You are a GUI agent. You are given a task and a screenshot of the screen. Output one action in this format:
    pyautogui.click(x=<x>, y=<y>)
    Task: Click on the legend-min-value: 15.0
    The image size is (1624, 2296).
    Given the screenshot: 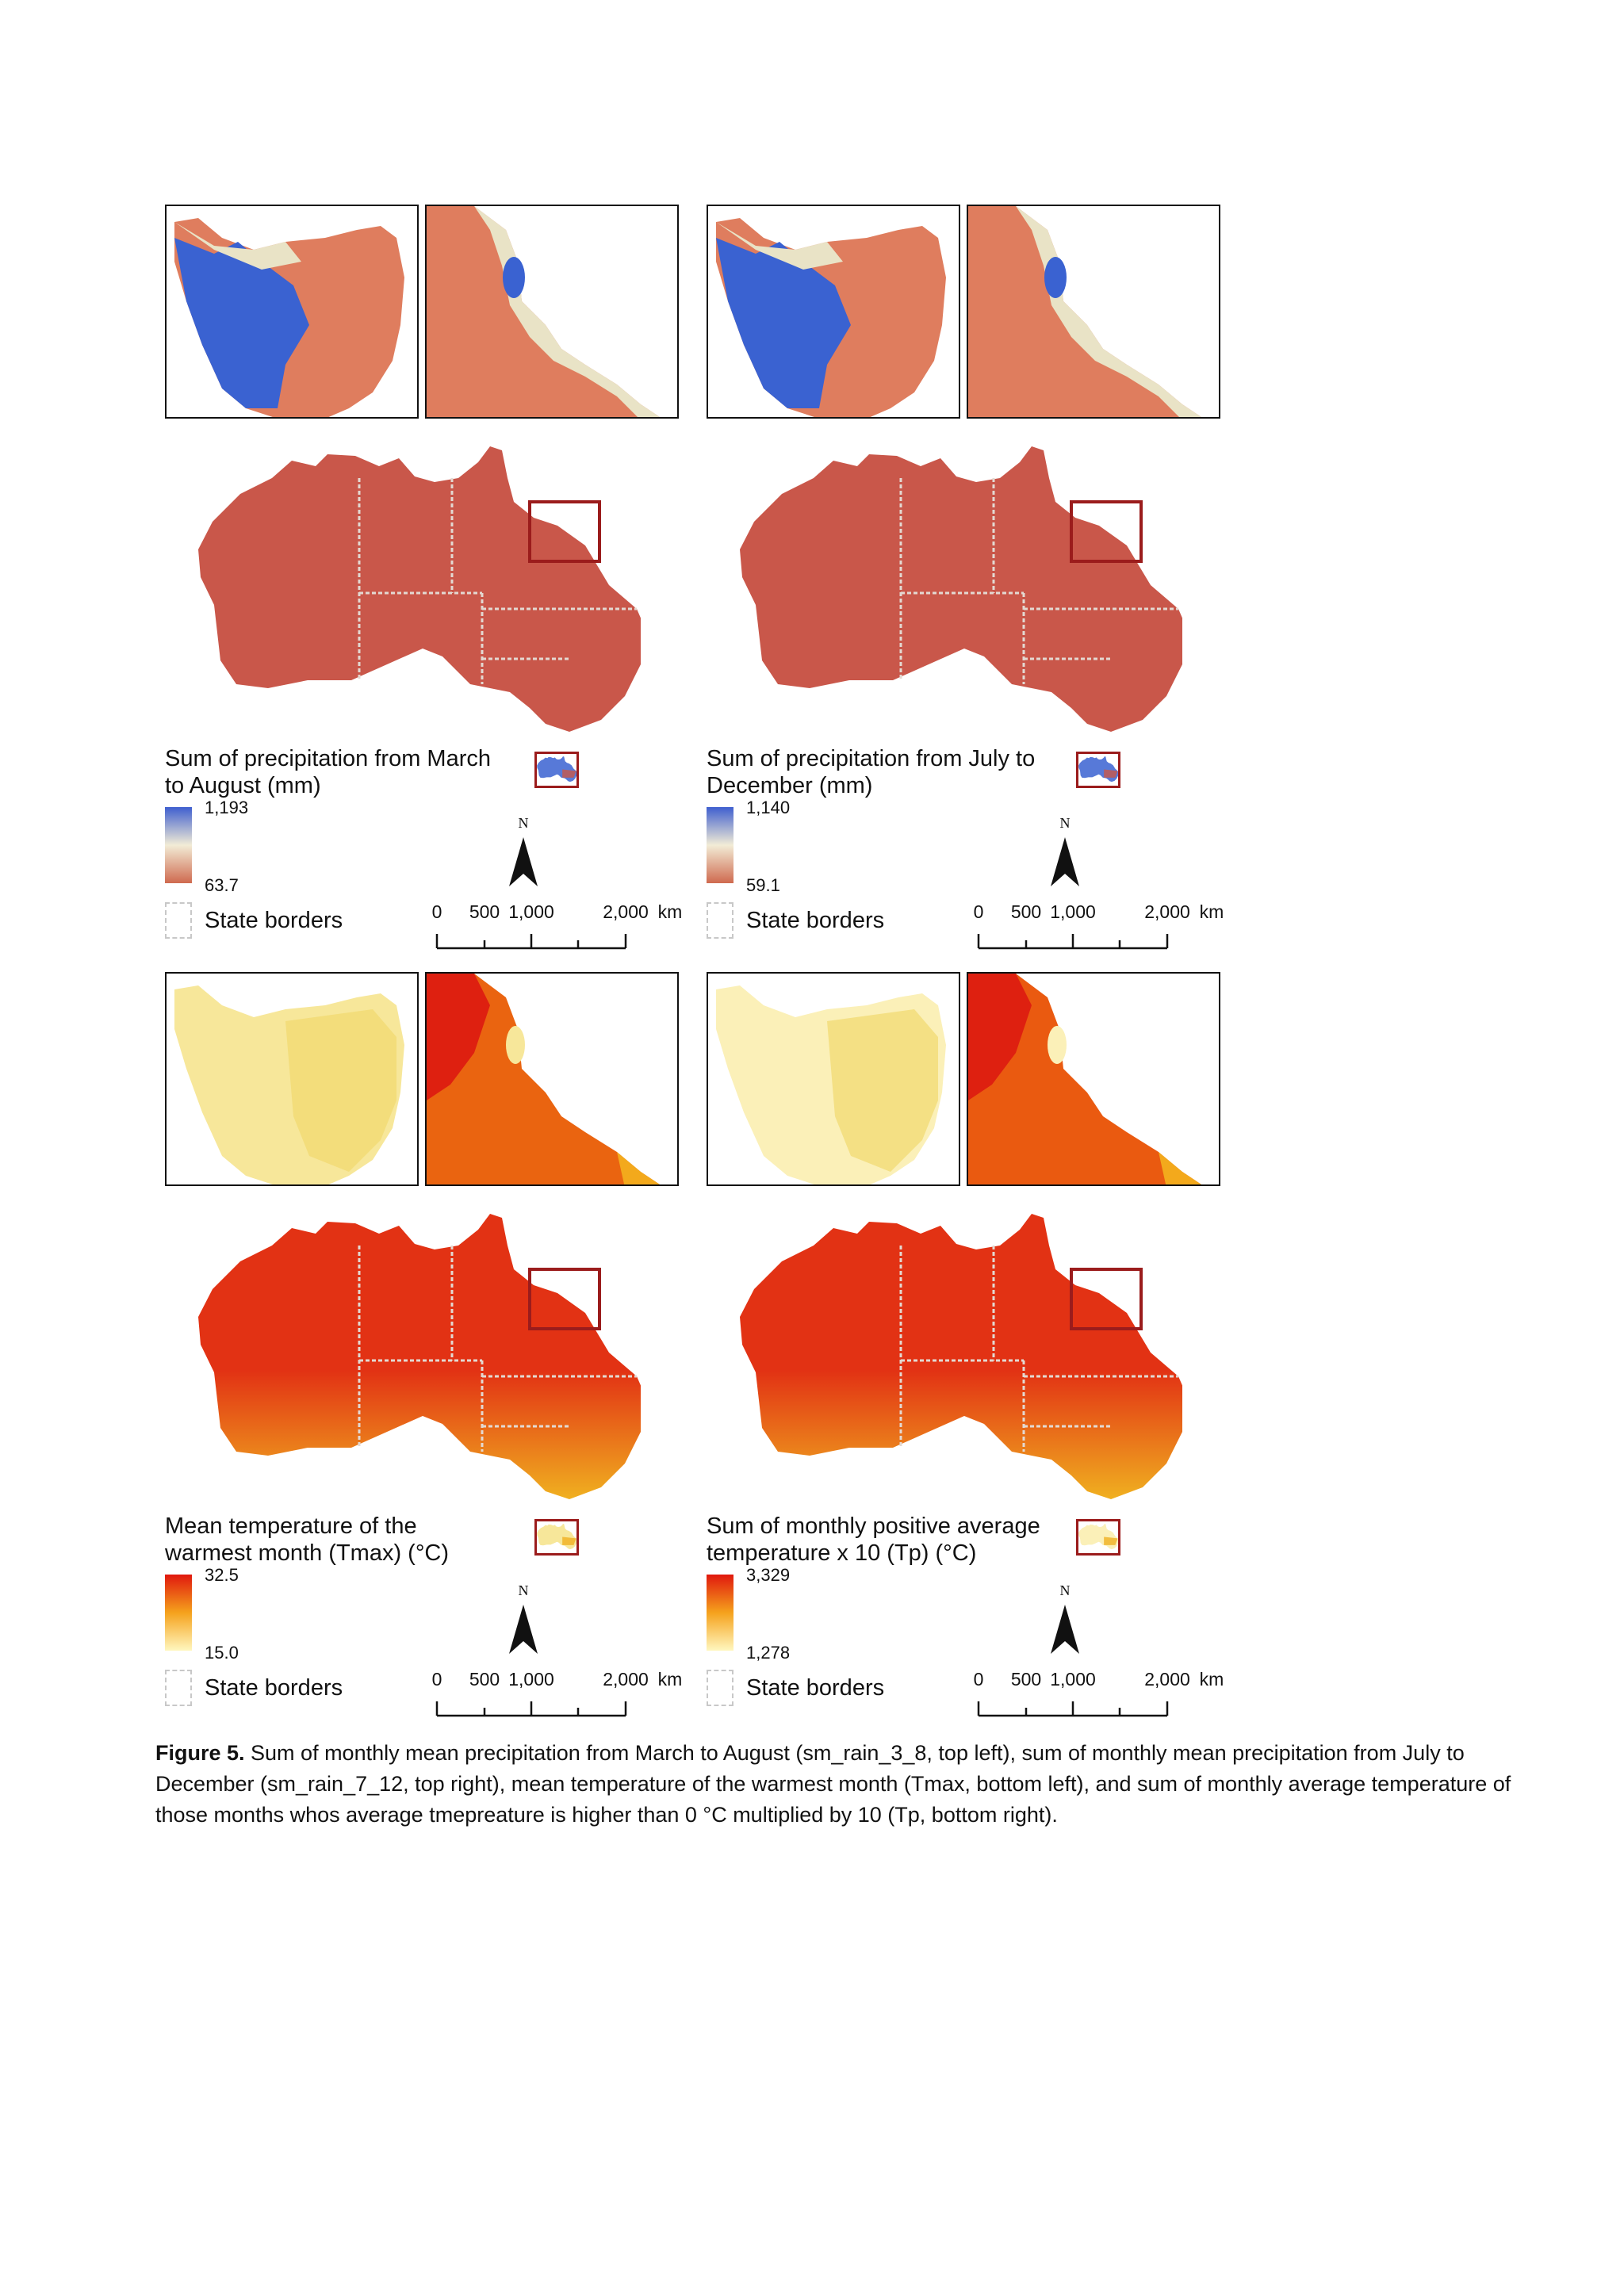 What is the action you would take?
    pyautogui.click(x=222, y=1653)
    